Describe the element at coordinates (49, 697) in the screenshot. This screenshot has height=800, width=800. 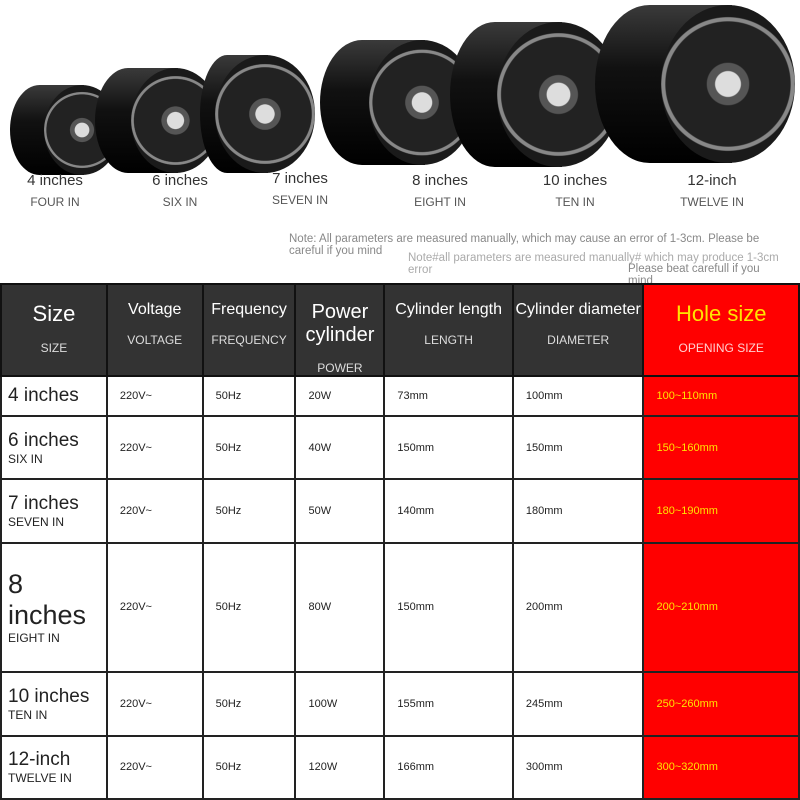
I see `row-size: 10 inches` at that location.